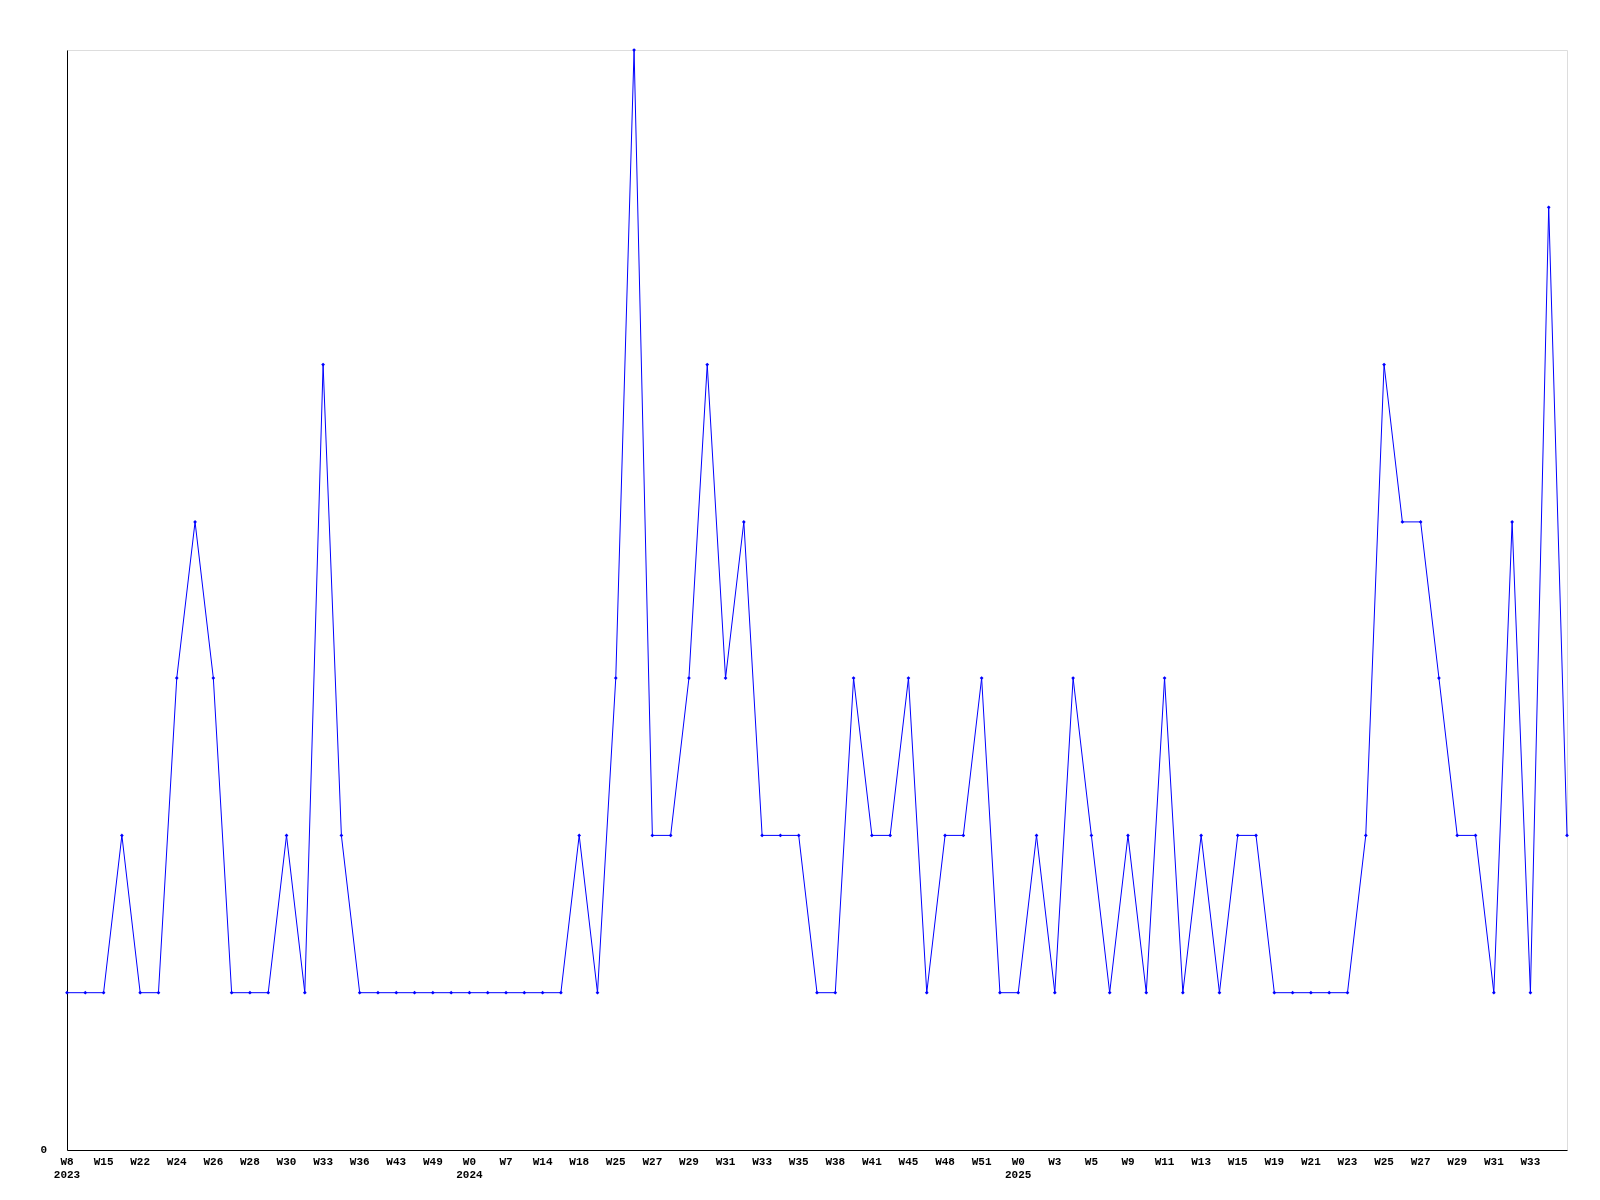 The image size is (1600, 1200). I want to click on x-tick-label: W38, so click(835, 1162).